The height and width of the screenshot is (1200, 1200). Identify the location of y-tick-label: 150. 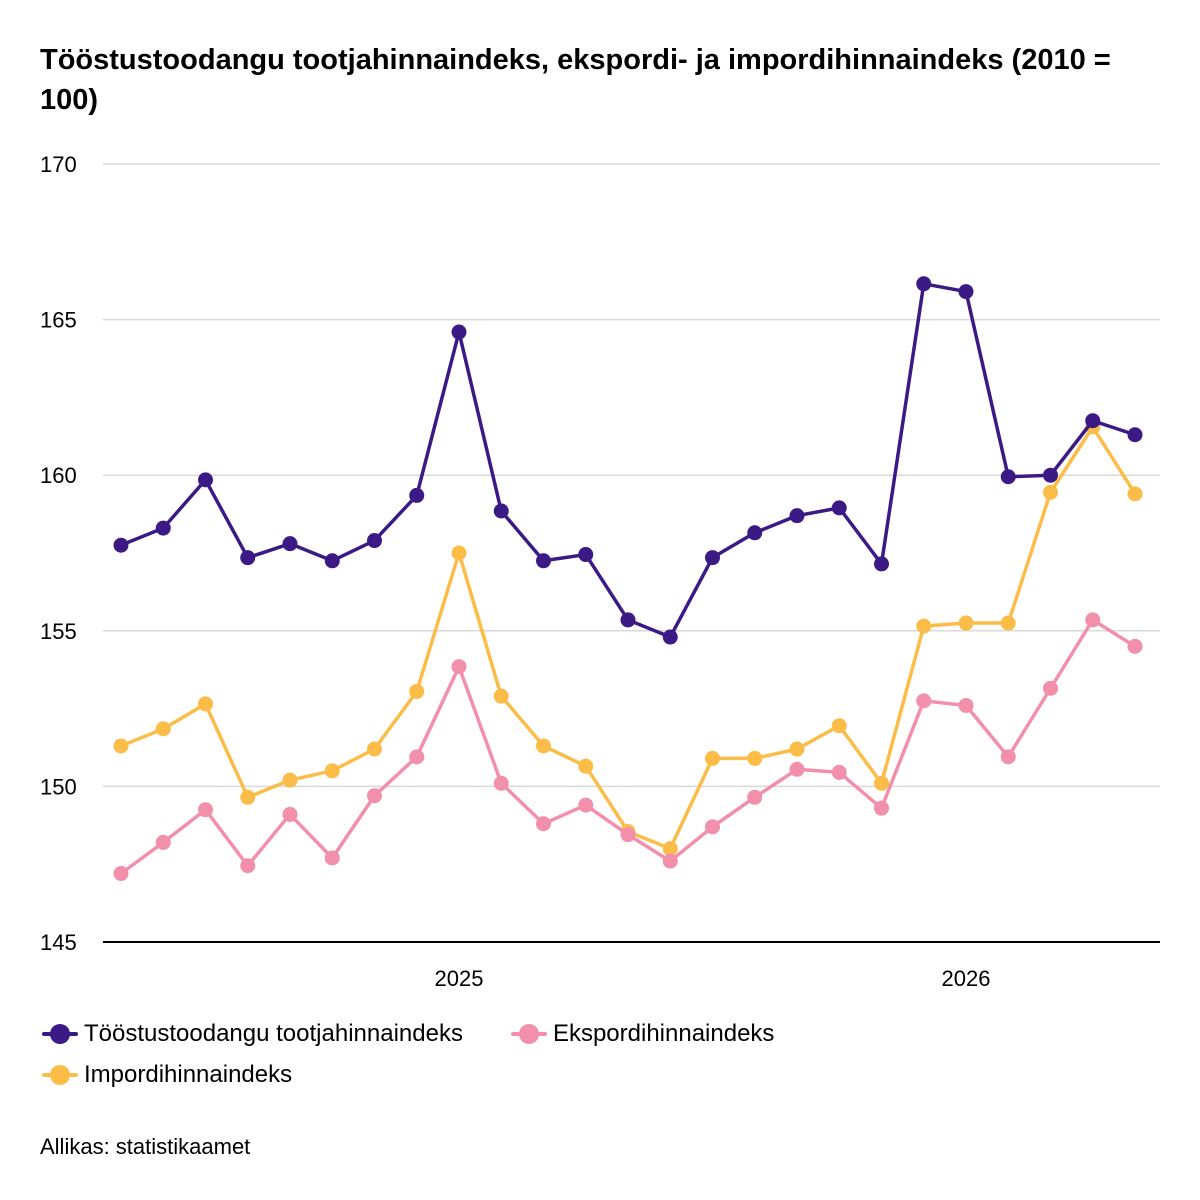
(58, 786).